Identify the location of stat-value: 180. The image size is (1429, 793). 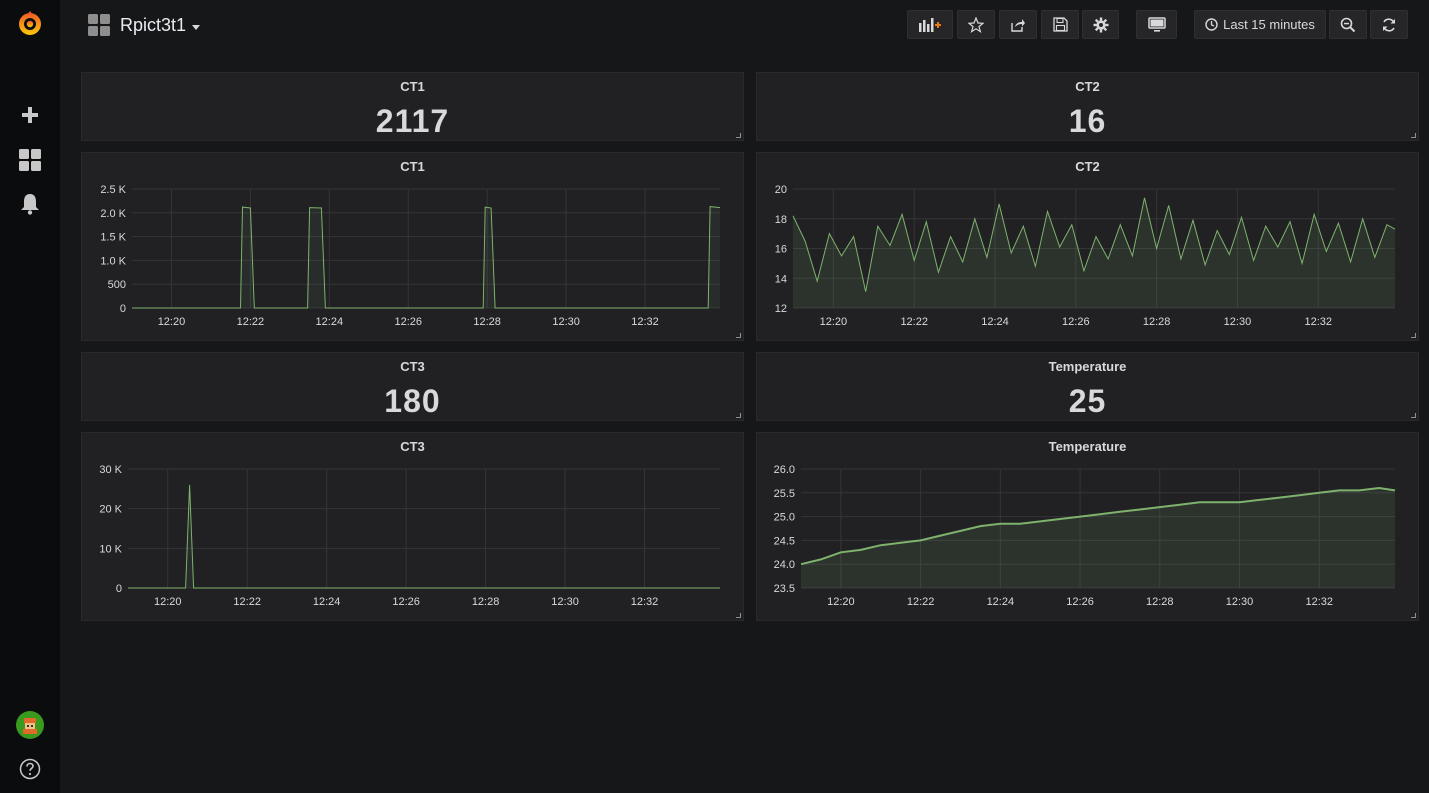
(412, 401).